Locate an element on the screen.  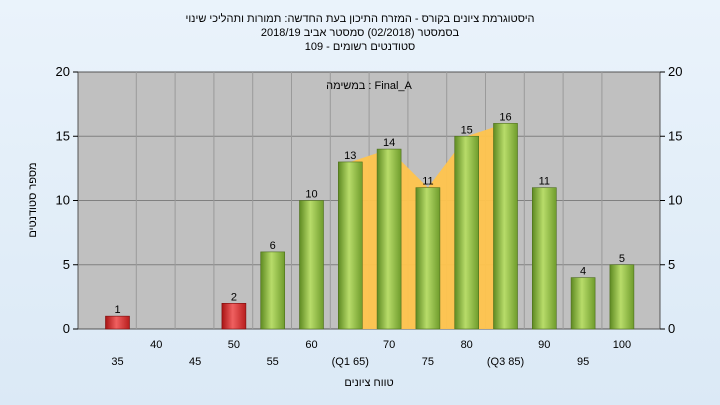
x-tick-label-(Q3 85): (Q3 85) is located at coordinates (505, 362).